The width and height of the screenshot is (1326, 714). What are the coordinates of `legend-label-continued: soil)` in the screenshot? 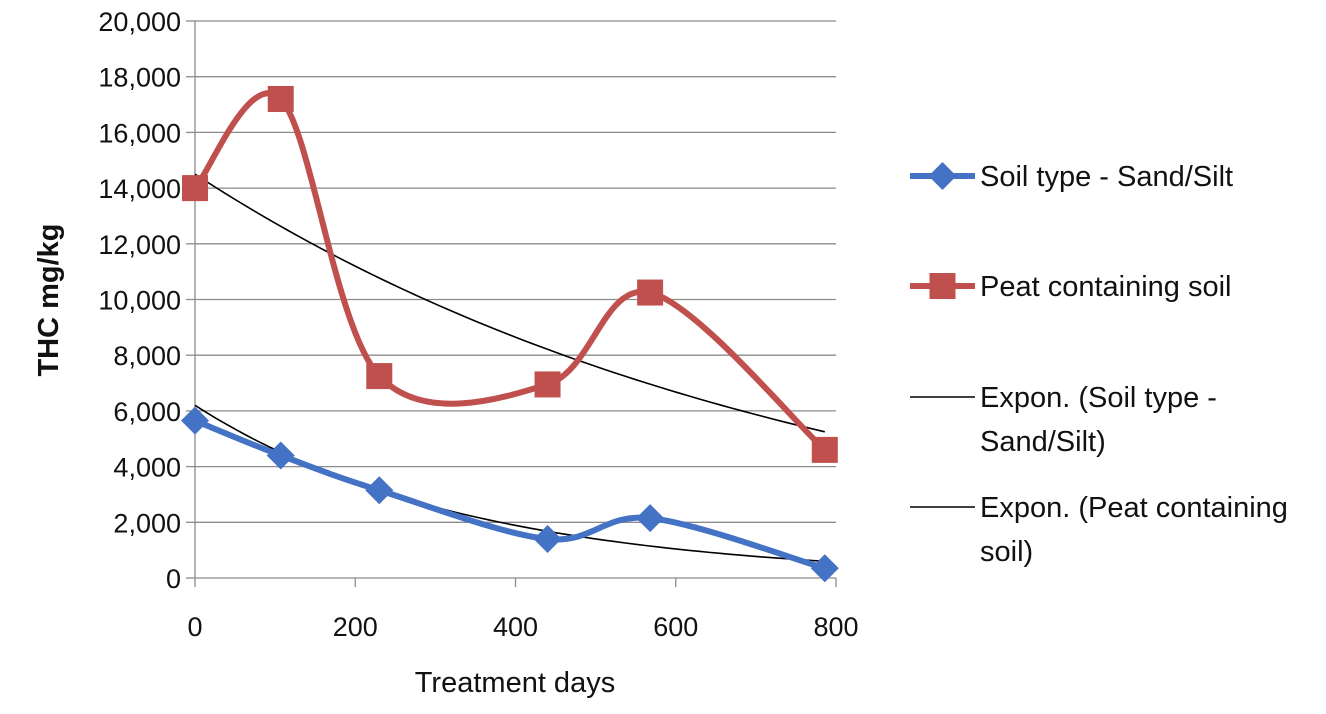 It's located at (1006, 552).